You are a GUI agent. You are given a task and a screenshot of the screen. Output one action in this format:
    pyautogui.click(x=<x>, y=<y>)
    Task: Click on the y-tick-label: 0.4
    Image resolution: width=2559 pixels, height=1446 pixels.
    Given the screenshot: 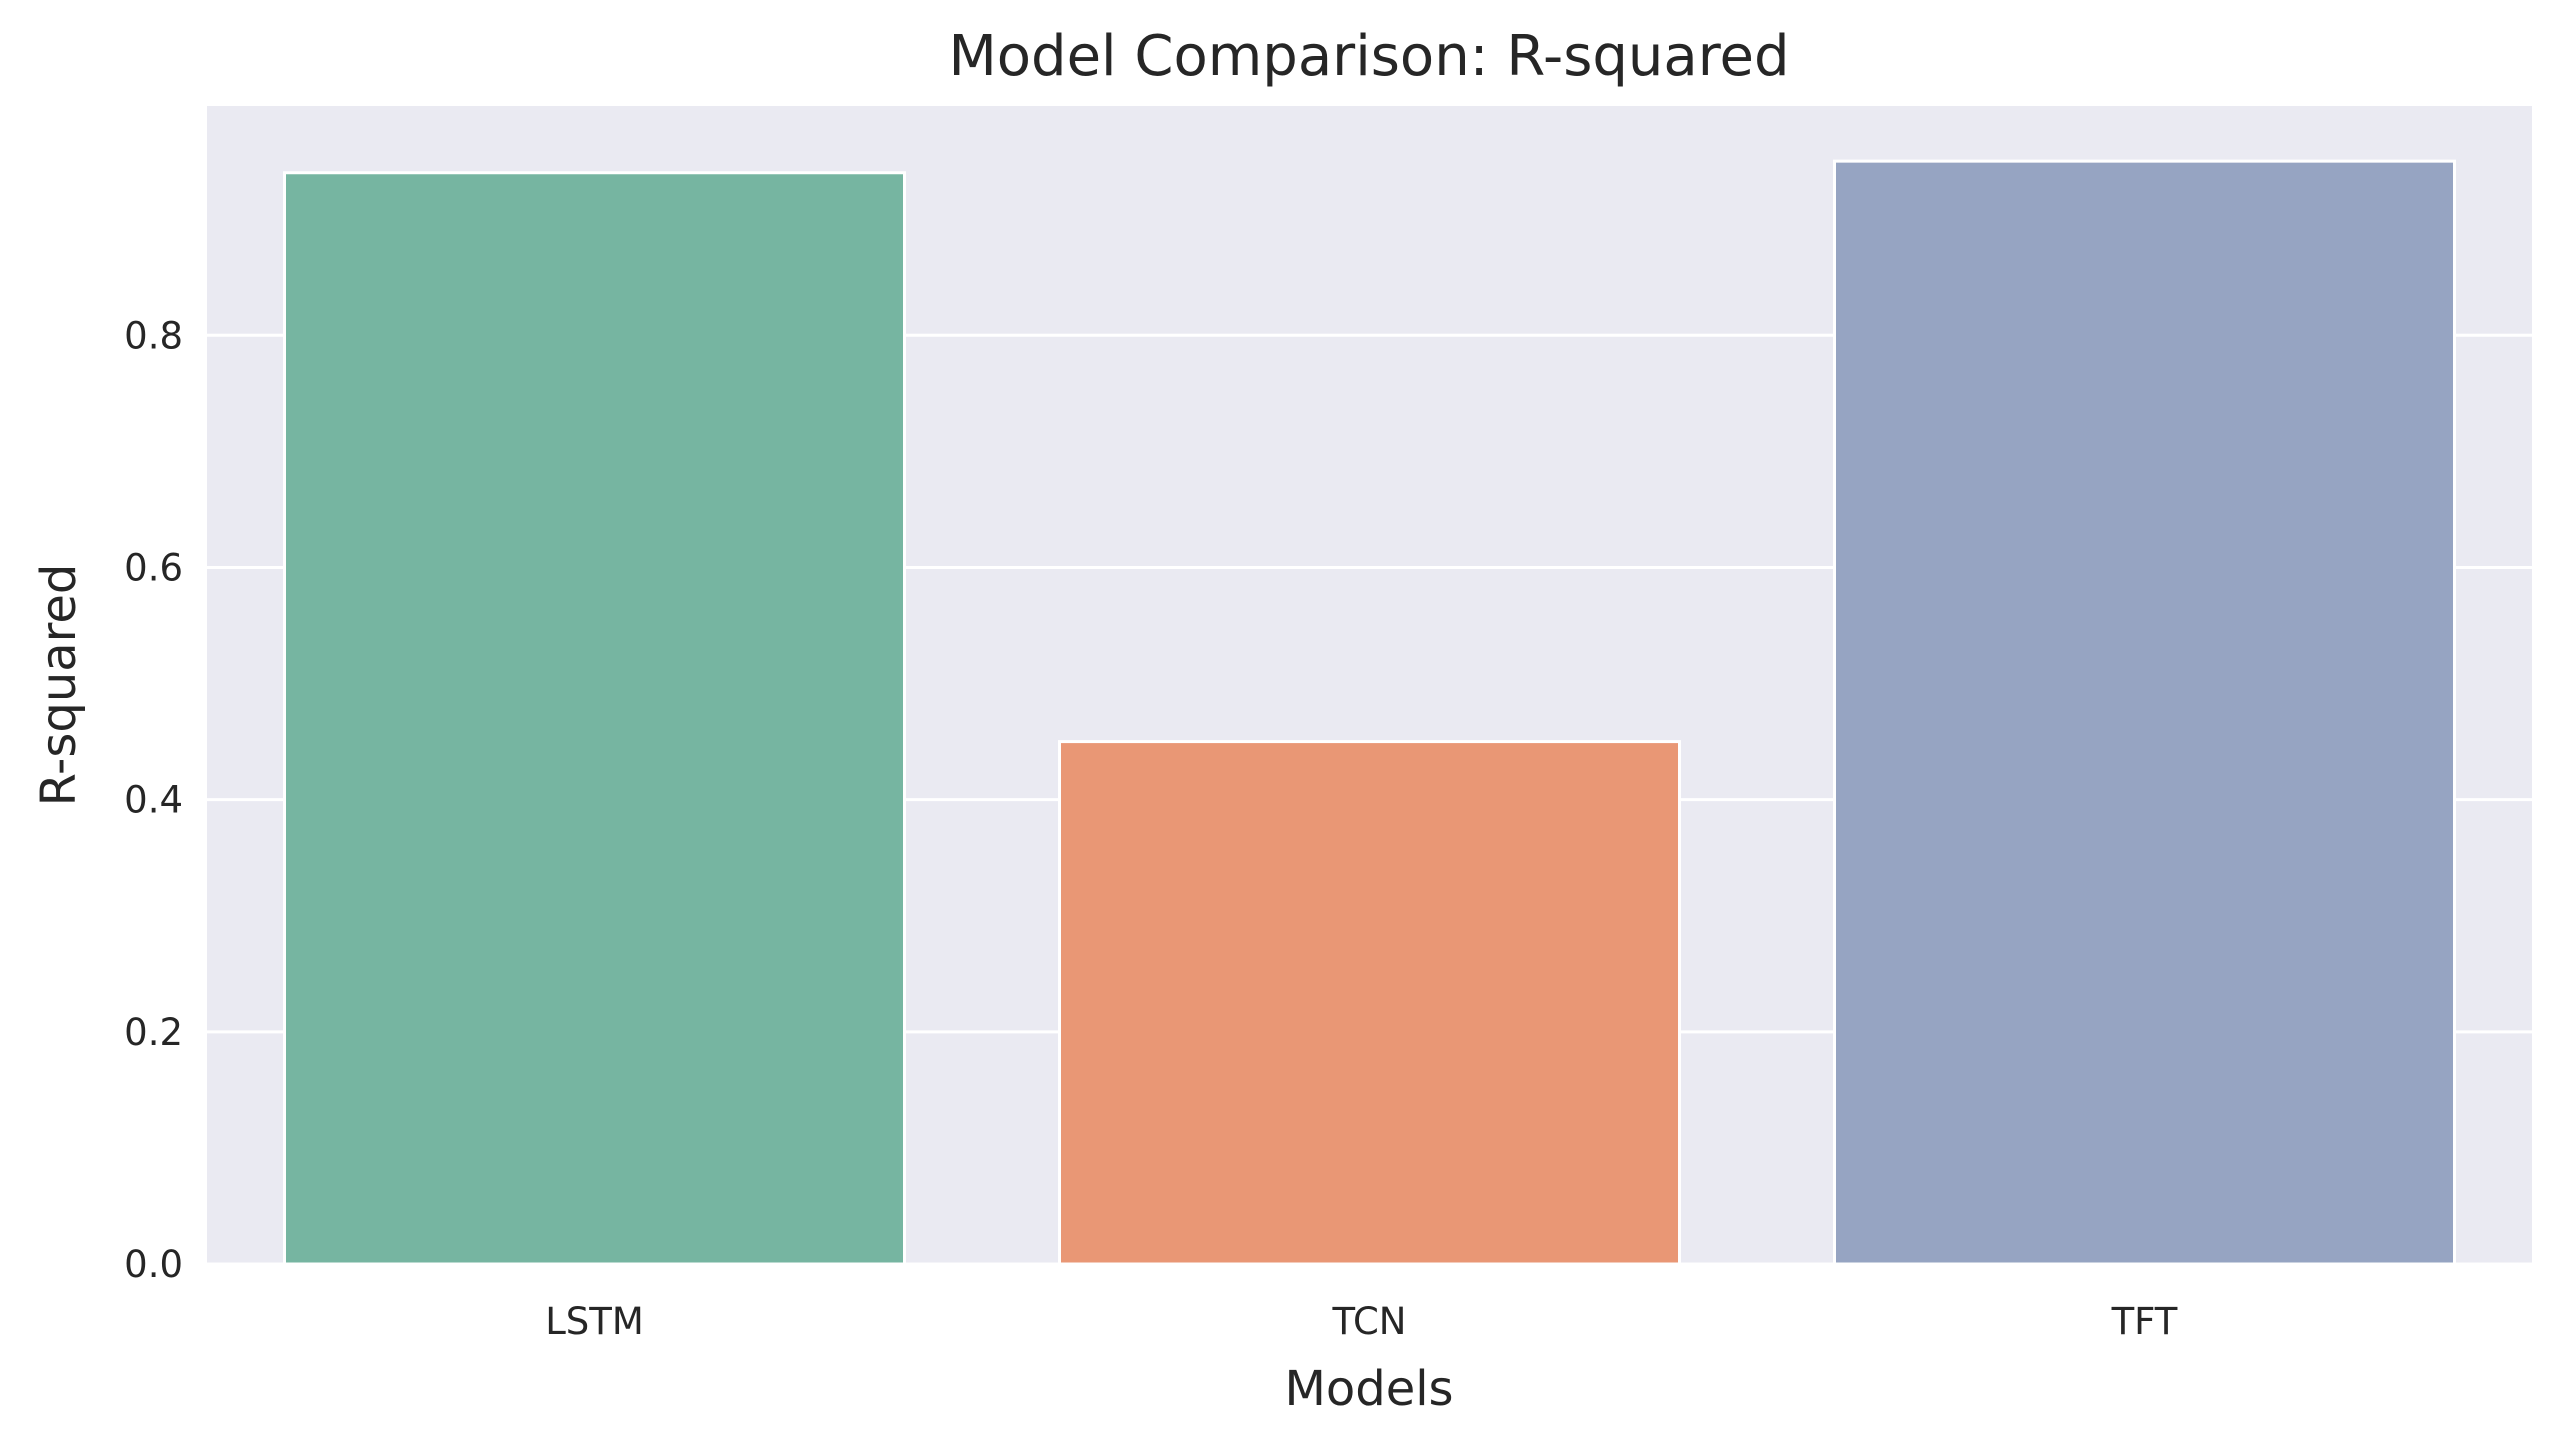 What is the action you would take?
    pyautogui.click(x=153, y=800)
    